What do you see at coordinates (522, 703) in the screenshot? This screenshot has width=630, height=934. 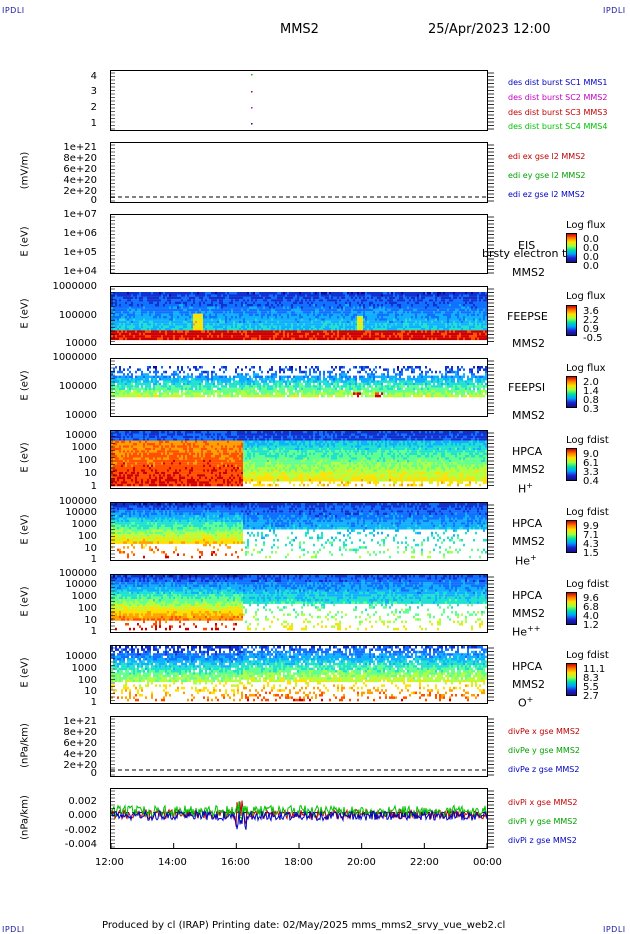 I see `ion-name: O` at bounding box center [522, 703].